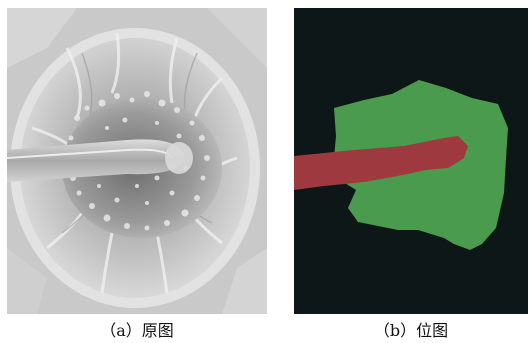  I want to click on caption-mask: （b）位图, so click(411, 330).